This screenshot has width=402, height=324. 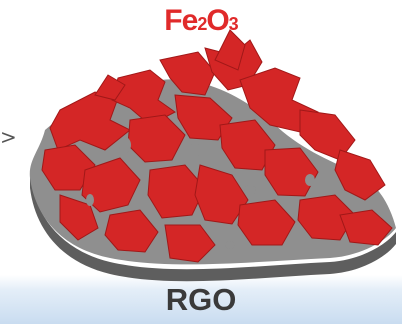 What do you see at coordinates (8, 137) in the screenshot?
I see `arrow-head-icon: >` at bounding box center [8, 137].